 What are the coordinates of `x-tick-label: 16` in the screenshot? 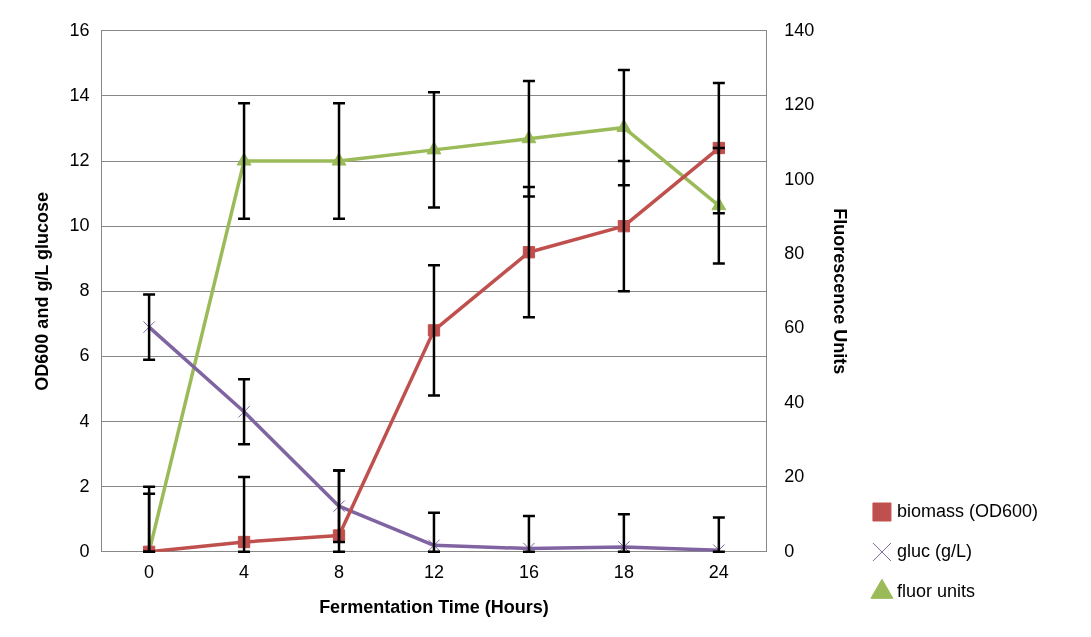 It's located at (528, 571).